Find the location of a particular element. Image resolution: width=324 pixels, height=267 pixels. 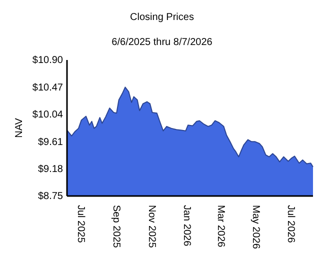

y-axis-title: NAV is located at coordinates (19, 128).